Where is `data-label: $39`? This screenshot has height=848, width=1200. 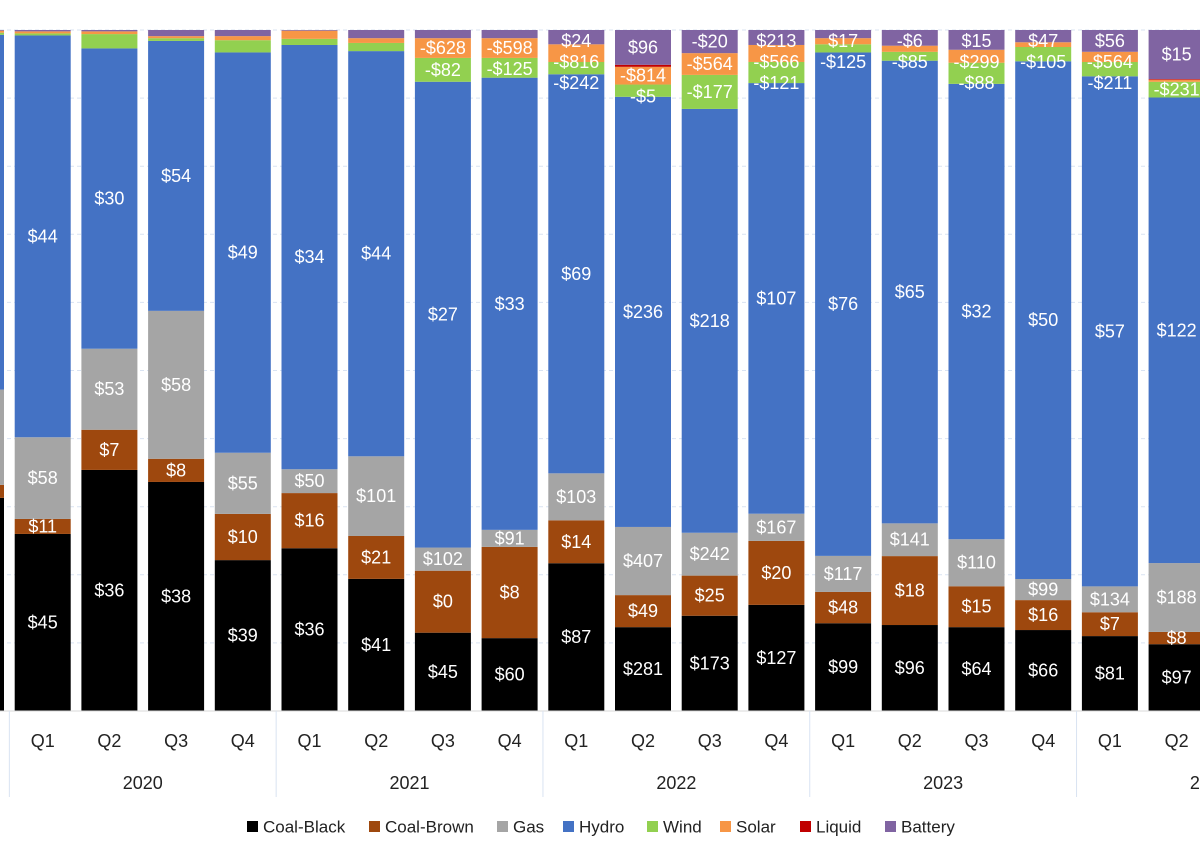
data-label: $39 is located at coordinates (243, 636).